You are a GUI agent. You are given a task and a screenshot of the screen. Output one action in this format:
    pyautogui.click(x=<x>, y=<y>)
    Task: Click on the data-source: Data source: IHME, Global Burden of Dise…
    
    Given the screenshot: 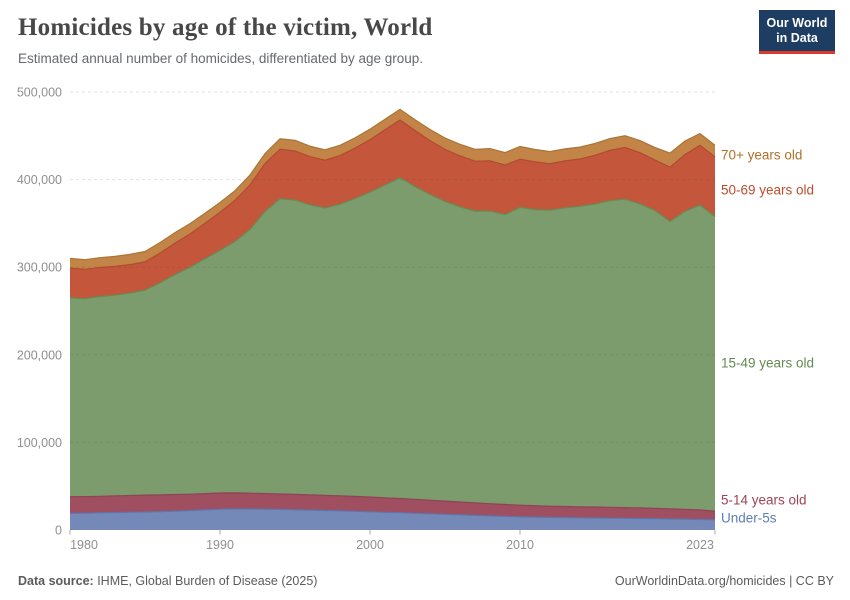 What is the action you would take?
    pyautogui.click(x=167, y=581)
    